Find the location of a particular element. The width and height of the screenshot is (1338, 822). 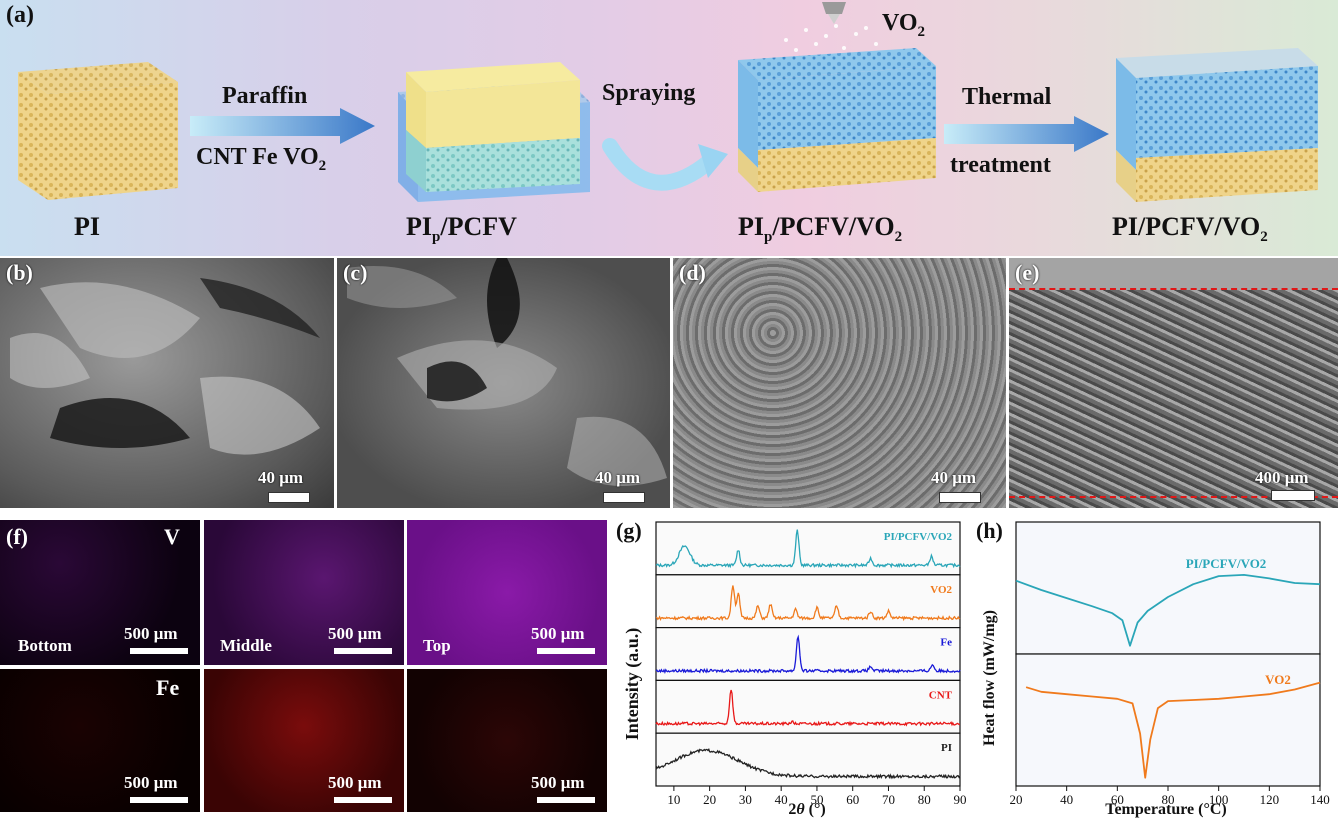

panel-e-label: (e) is located at coordinates (1027, 272).